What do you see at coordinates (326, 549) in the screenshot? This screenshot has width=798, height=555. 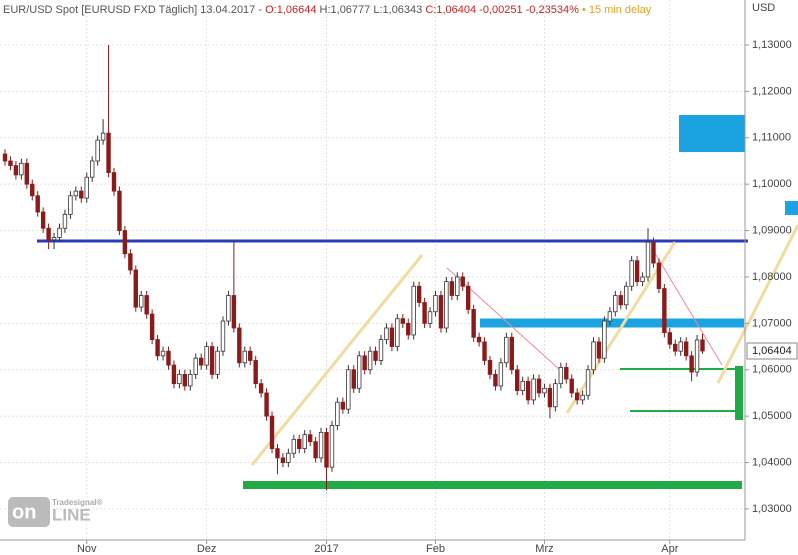 I see `x-tick-label: 2017` at bounding box center [326, 549].